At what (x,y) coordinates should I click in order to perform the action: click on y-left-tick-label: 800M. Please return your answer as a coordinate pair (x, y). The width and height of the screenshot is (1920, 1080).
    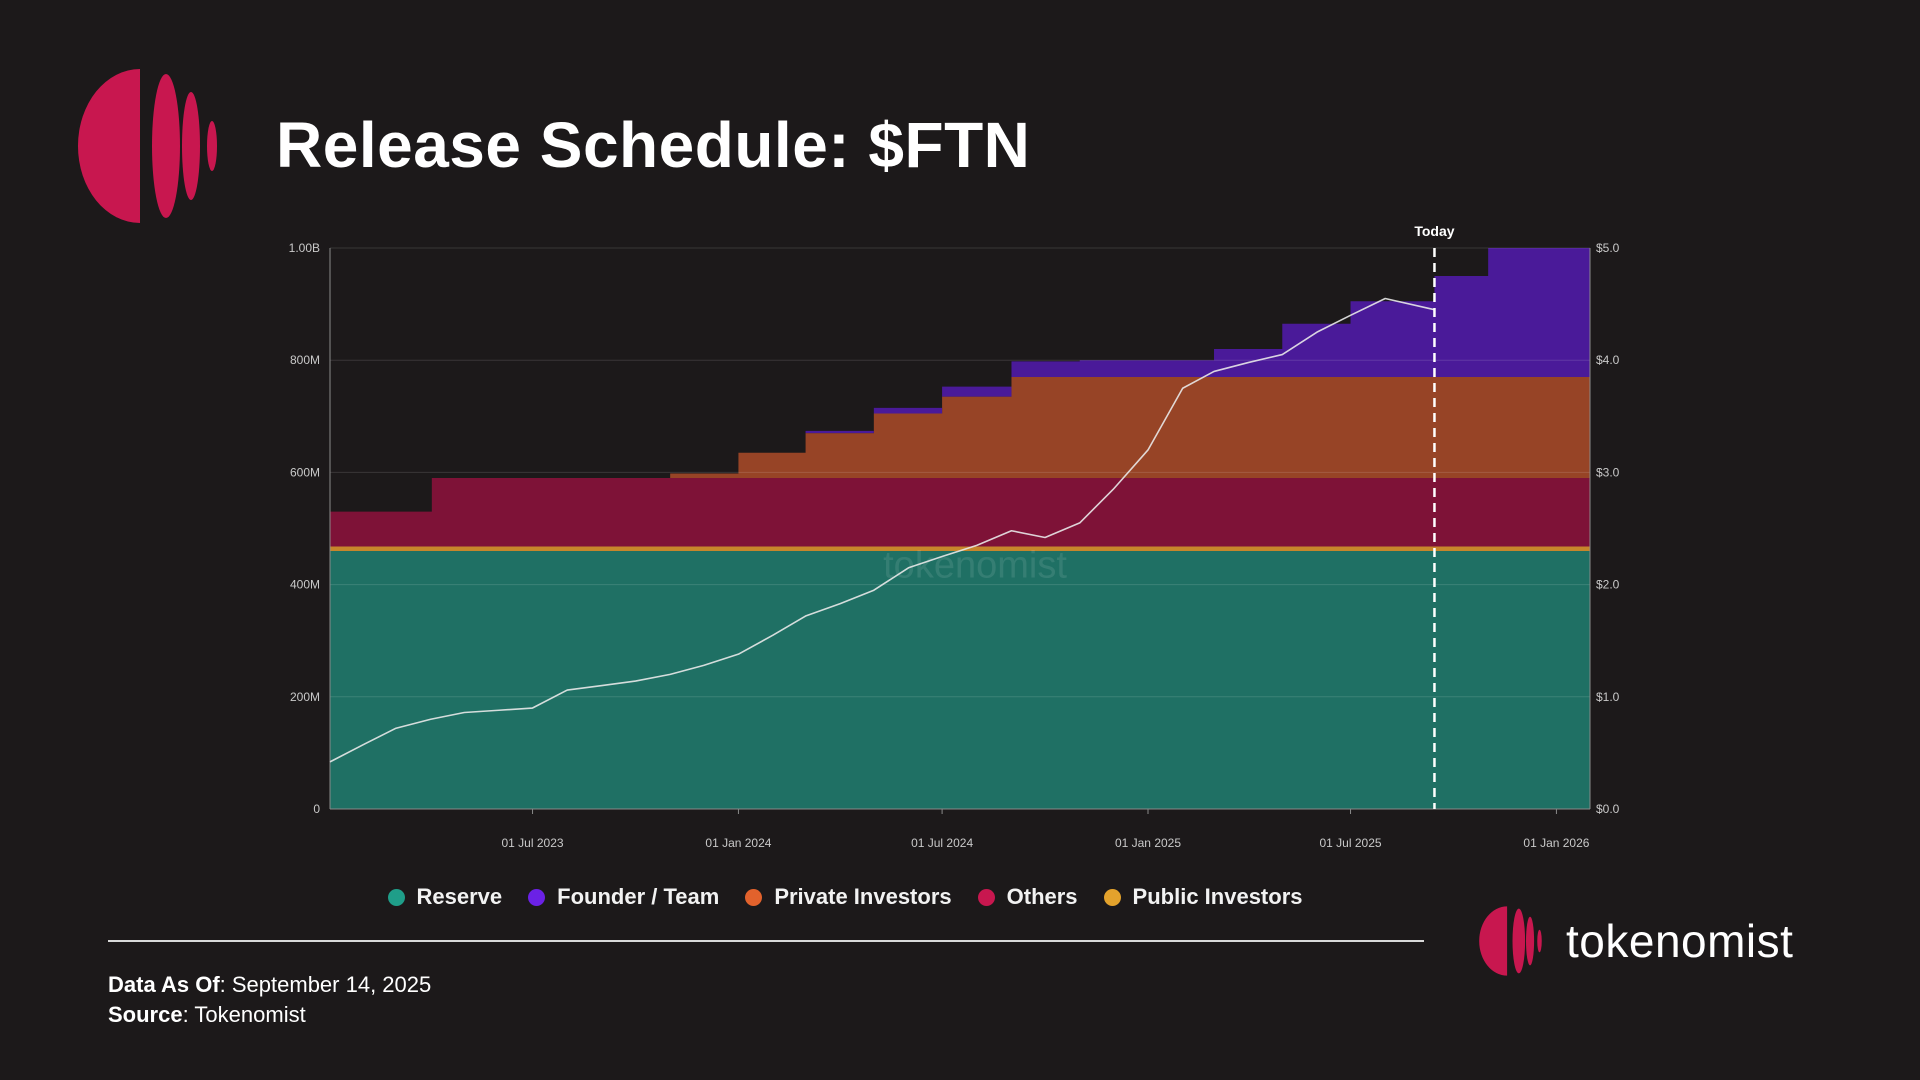
    Looking at the image, I should click on (305, 360).